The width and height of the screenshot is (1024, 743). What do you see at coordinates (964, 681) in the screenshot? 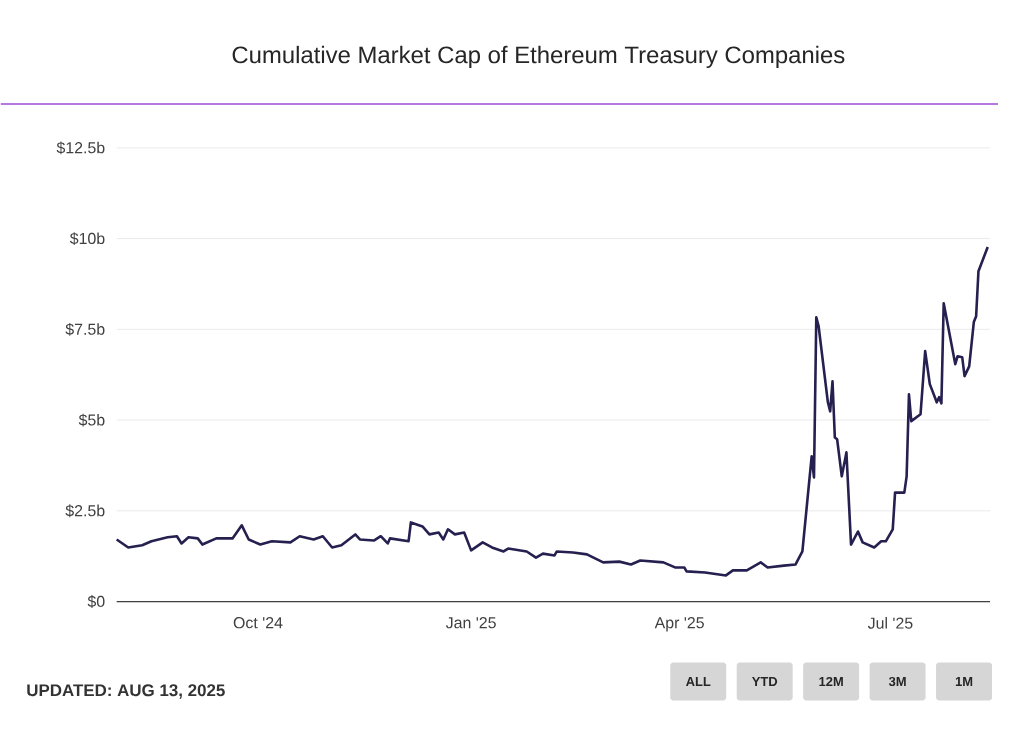
I see `text: 1M` at bounding box center [964, 681].